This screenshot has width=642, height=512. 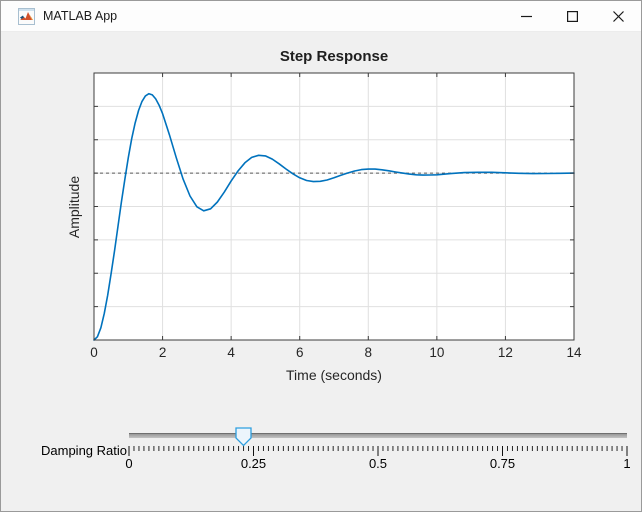 I want to click on x-tick-label: 4, so click(x=231, y=352).